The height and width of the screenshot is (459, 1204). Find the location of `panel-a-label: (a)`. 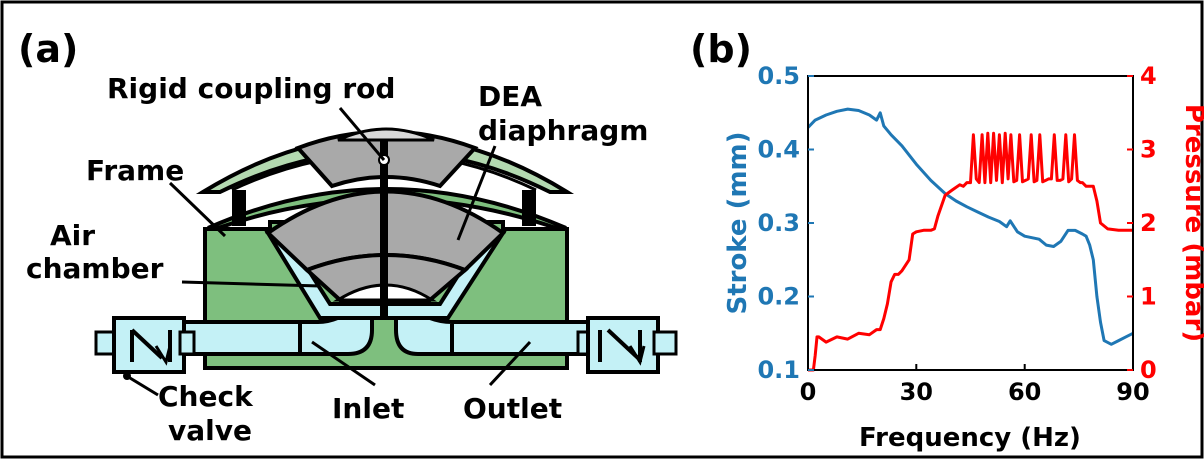

panel-a-label: (a) is located at coordinates (48, 49).